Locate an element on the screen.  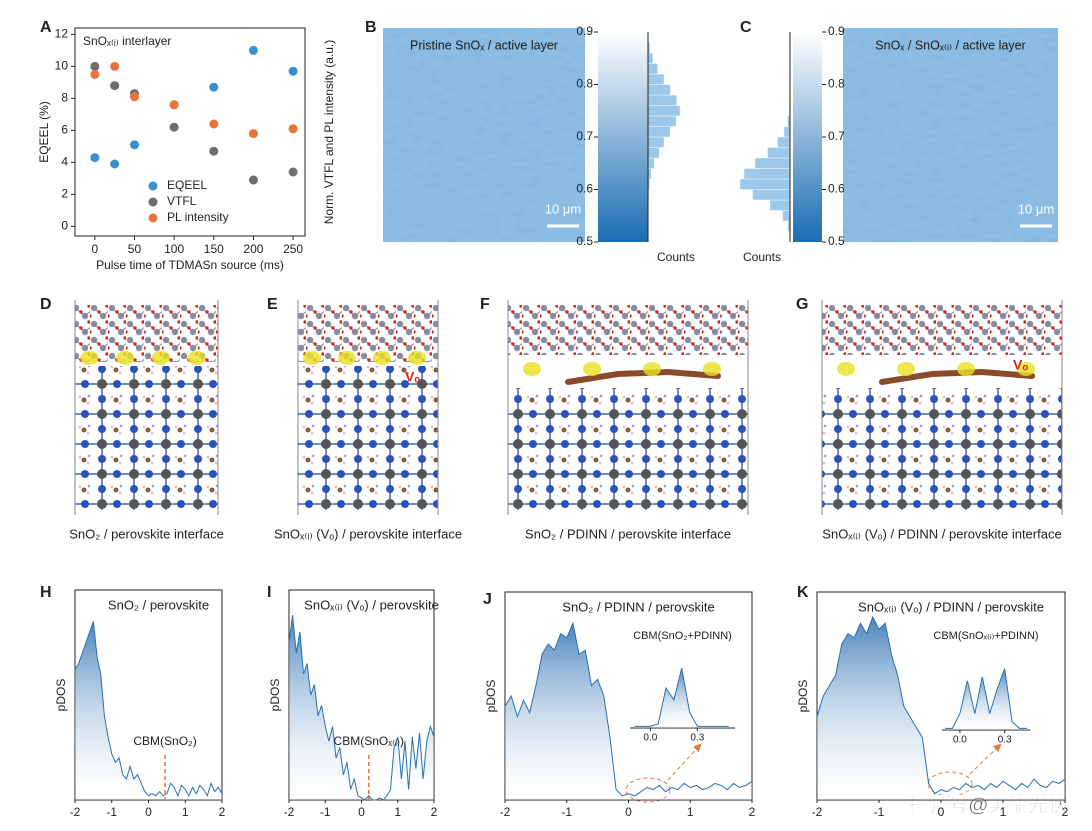
panel-label: A is located at coordinates (46, 27).